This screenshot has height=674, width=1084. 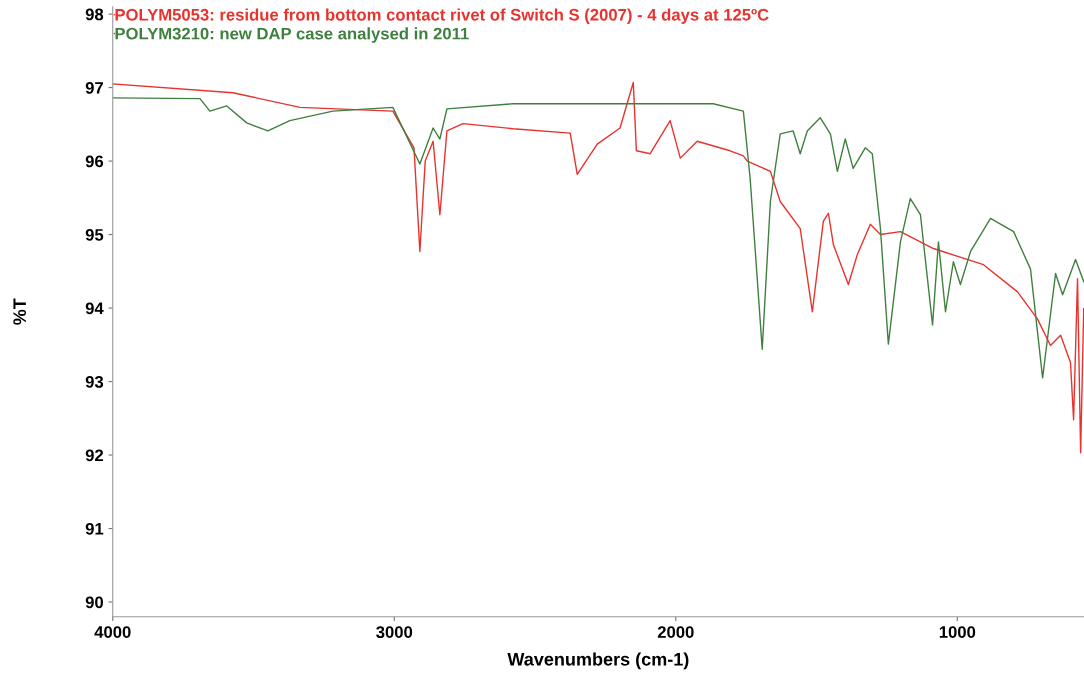 I want to click on x-tick-label: 3000, so click(x=394, y=632).